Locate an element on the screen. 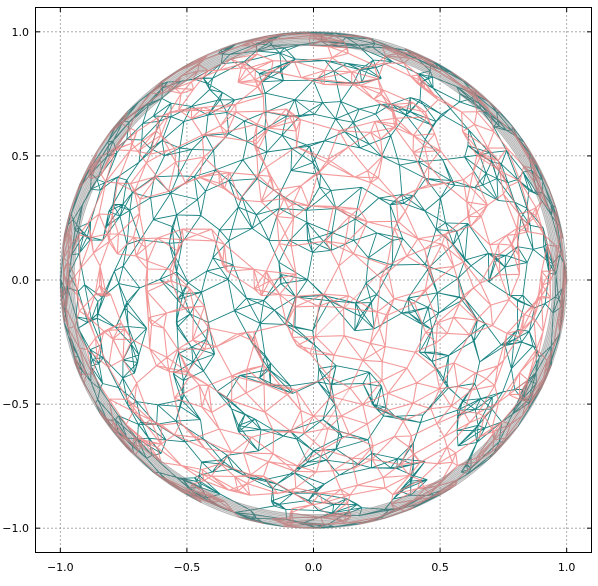 This screenshot has height=586, width=598. x-tick-label: 0.0 is located at coordinates (314, 567).